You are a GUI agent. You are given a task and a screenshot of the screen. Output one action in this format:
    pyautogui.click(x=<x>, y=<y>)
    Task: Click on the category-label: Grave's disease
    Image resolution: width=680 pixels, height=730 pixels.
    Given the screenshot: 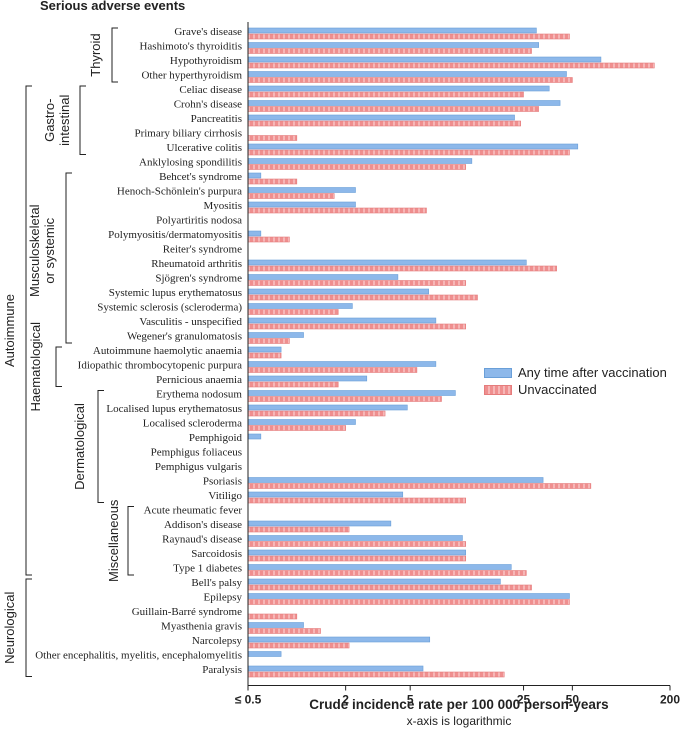 What is the action you would take?
    pyautogui.click(x=208, y=32)
    